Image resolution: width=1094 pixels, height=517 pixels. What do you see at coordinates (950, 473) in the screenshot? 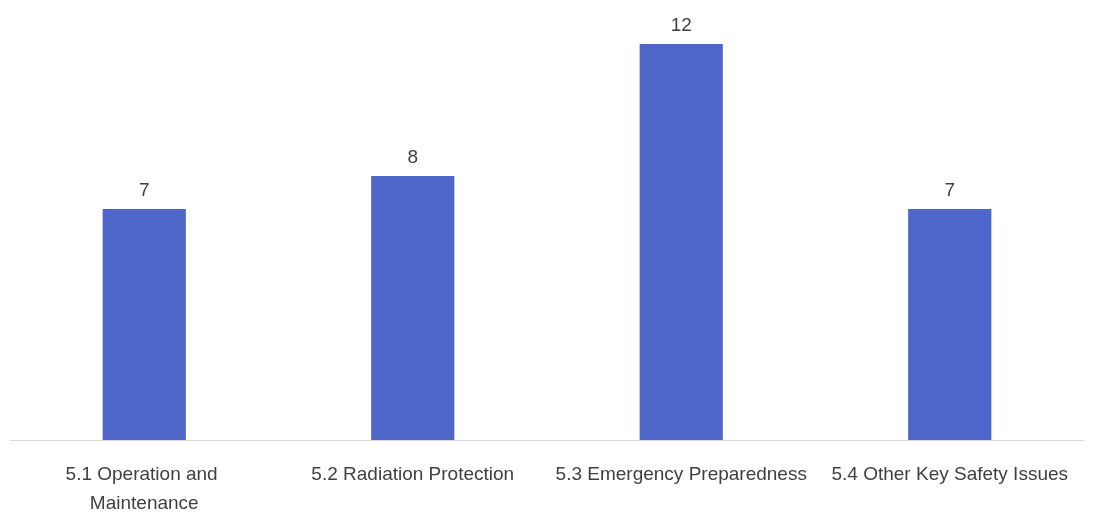
I see `x-tick-label: 5.4 Other Key Safety Issues` at bounding box center [950, 473].